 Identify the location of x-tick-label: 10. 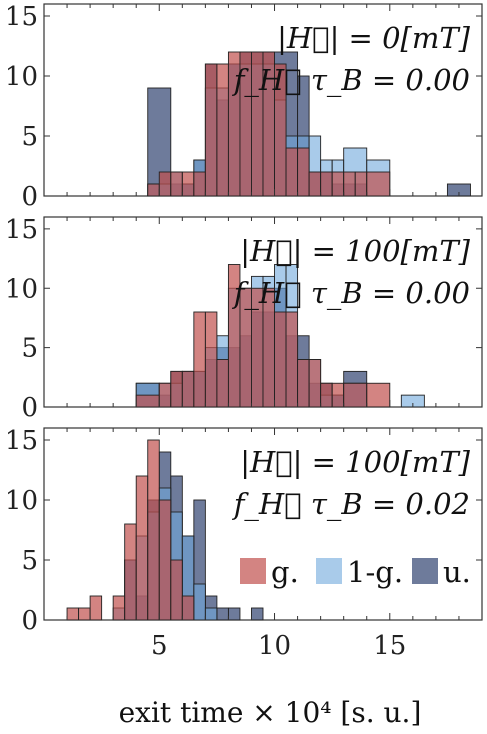
(274, 646).